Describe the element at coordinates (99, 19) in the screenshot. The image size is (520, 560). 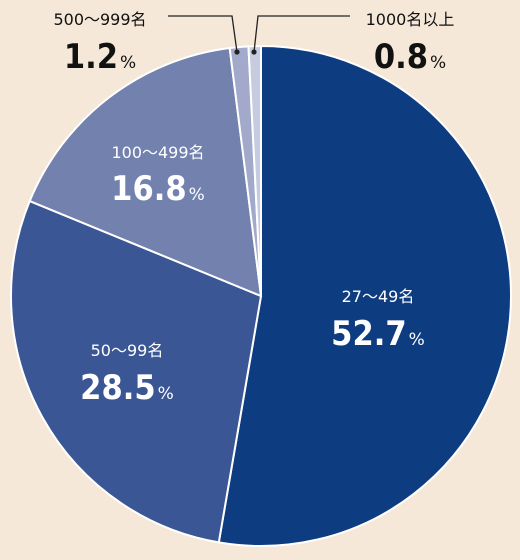
I see `slice-label-4: 500〜999名` at that location.